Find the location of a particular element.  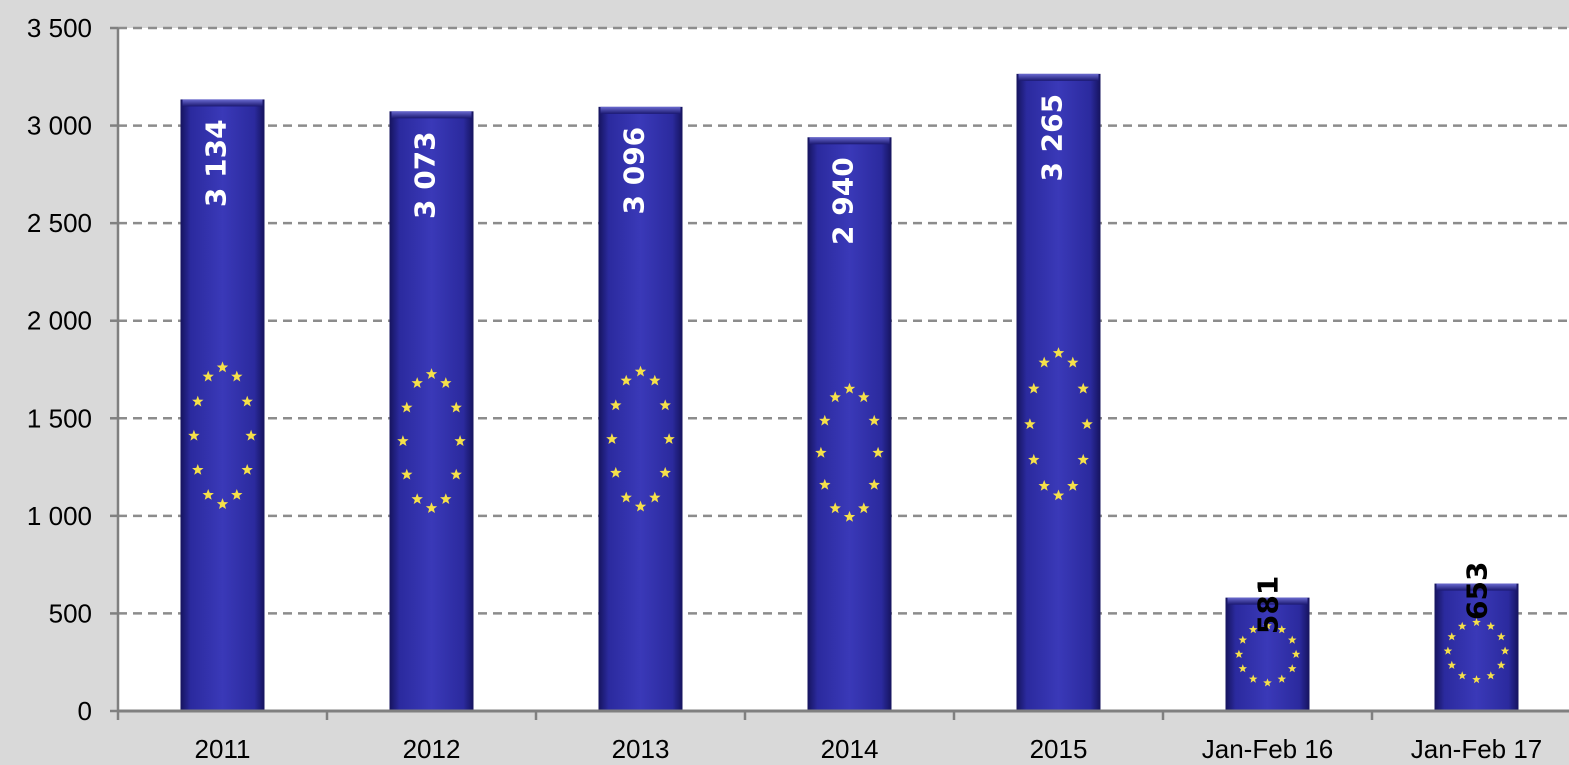

data-label: 581 is located at coordinates (1268, 605).